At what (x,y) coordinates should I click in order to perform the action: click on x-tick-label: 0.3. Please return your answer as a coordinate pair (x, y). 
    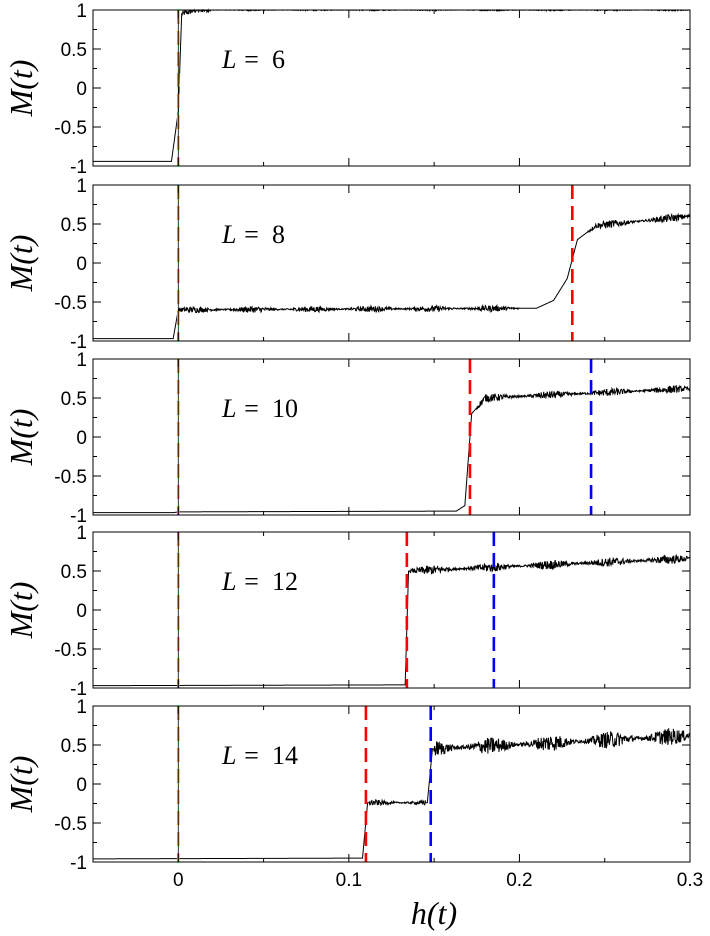
    Looking at the image, I should click on (690, 880).